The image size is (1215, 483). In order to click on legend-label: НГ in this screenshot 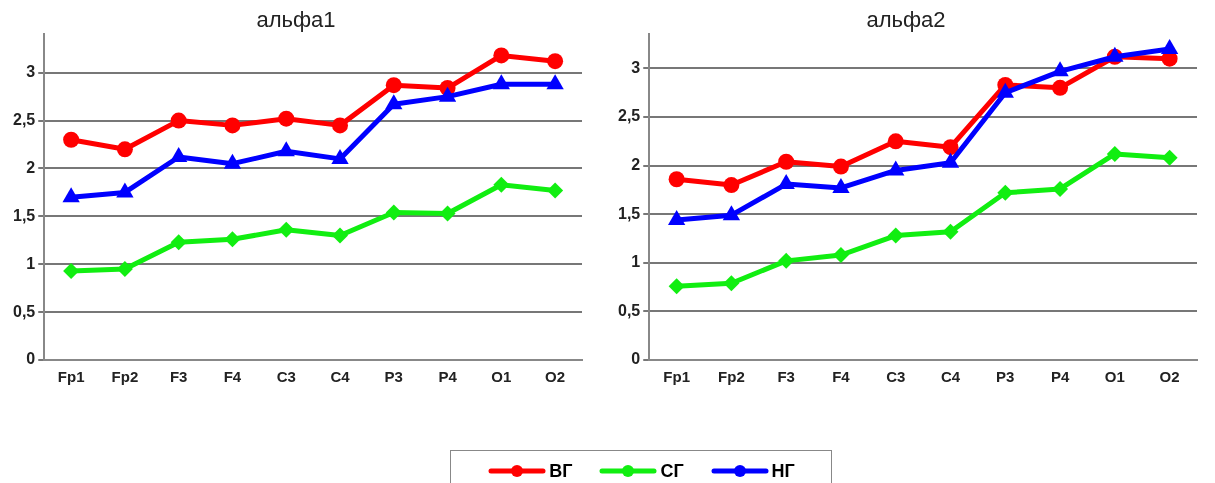, I will do `click(783, 471)`.